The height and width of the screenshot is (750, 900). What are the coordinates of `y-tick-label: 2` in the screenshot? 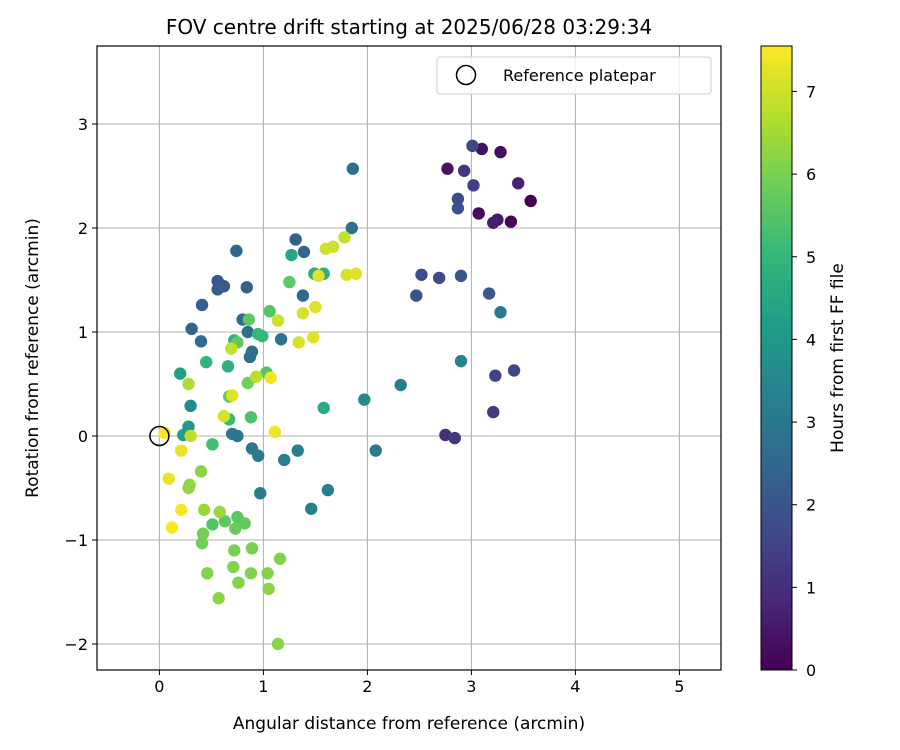 It's located at (83, 228).